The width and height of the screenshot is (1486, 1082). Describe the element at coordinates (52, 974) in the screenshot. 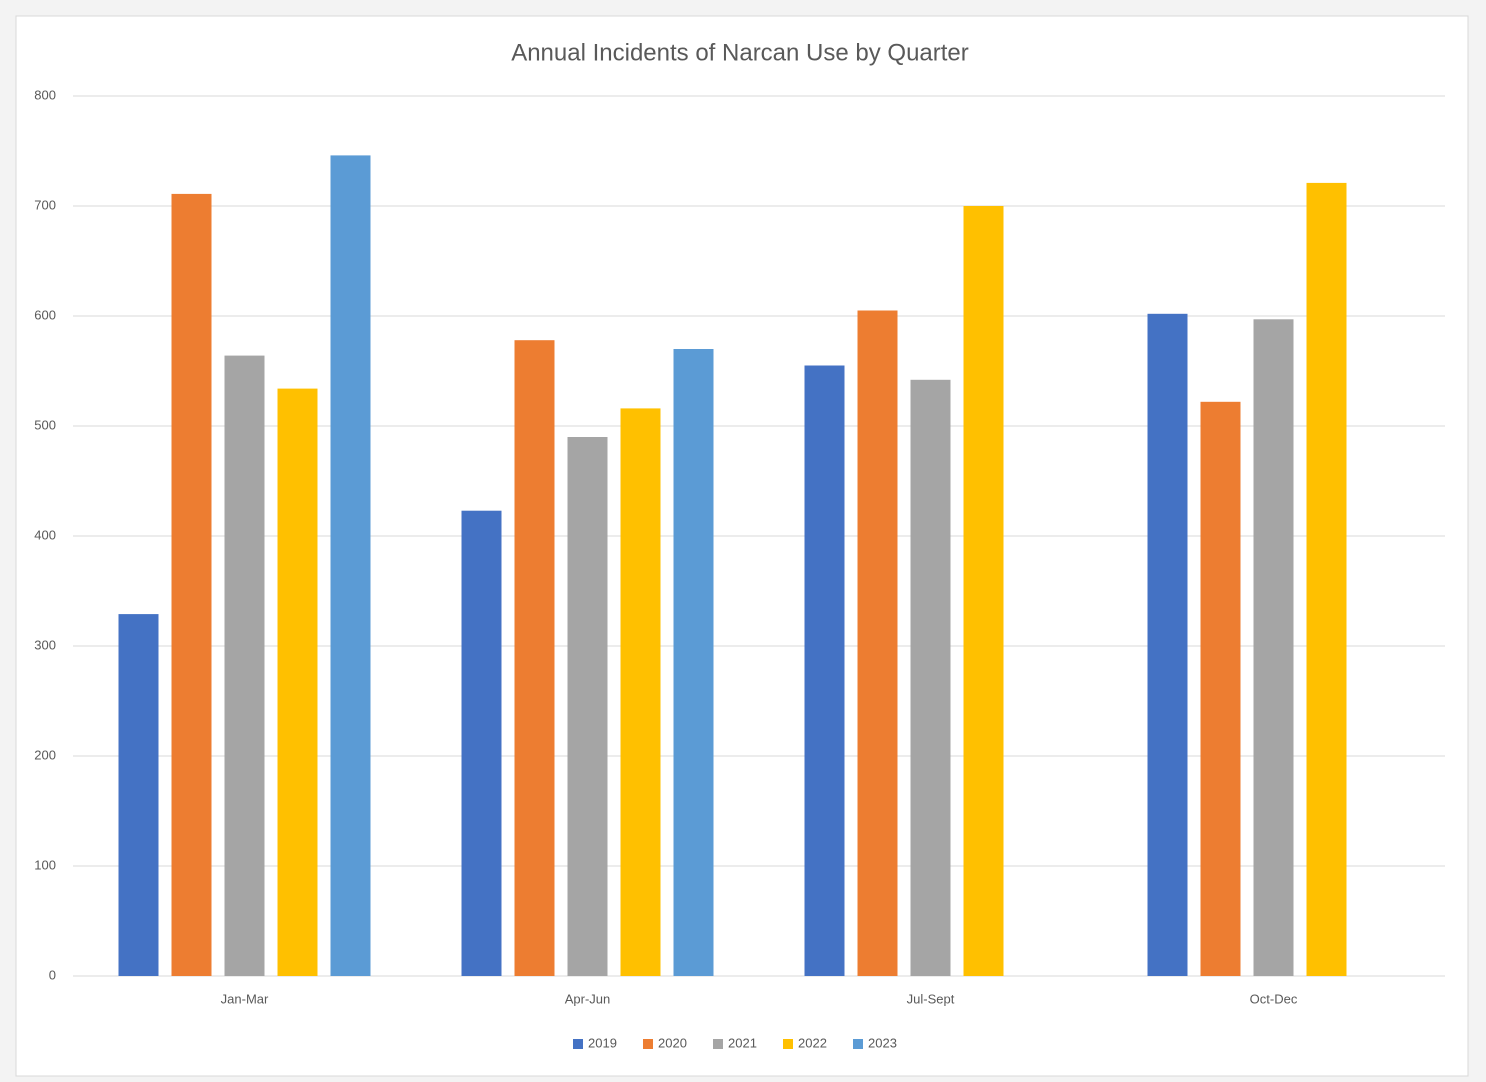

I see `y-tick-label: 0` at that location.